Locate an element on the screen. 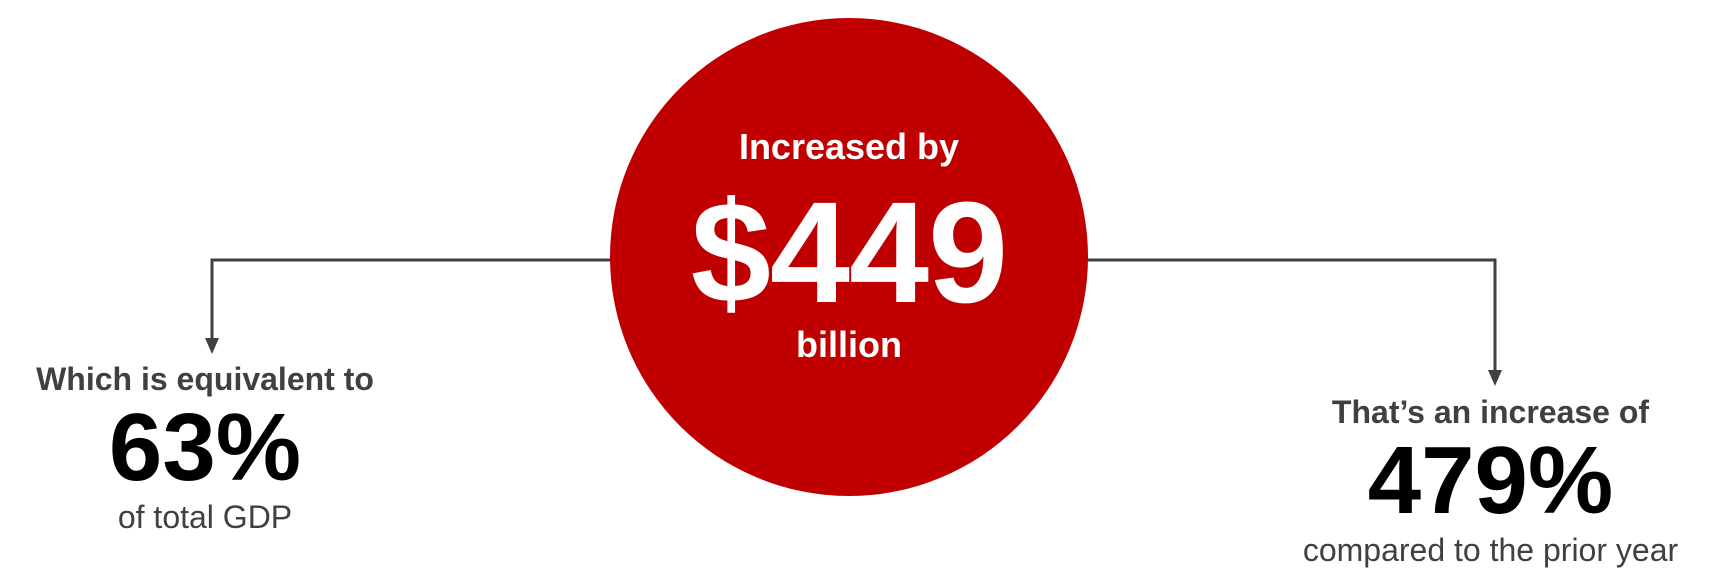 This screenshot has height=586, width=1719. growth-caption: compared to the prior year is located at coordinates (1490, 550).